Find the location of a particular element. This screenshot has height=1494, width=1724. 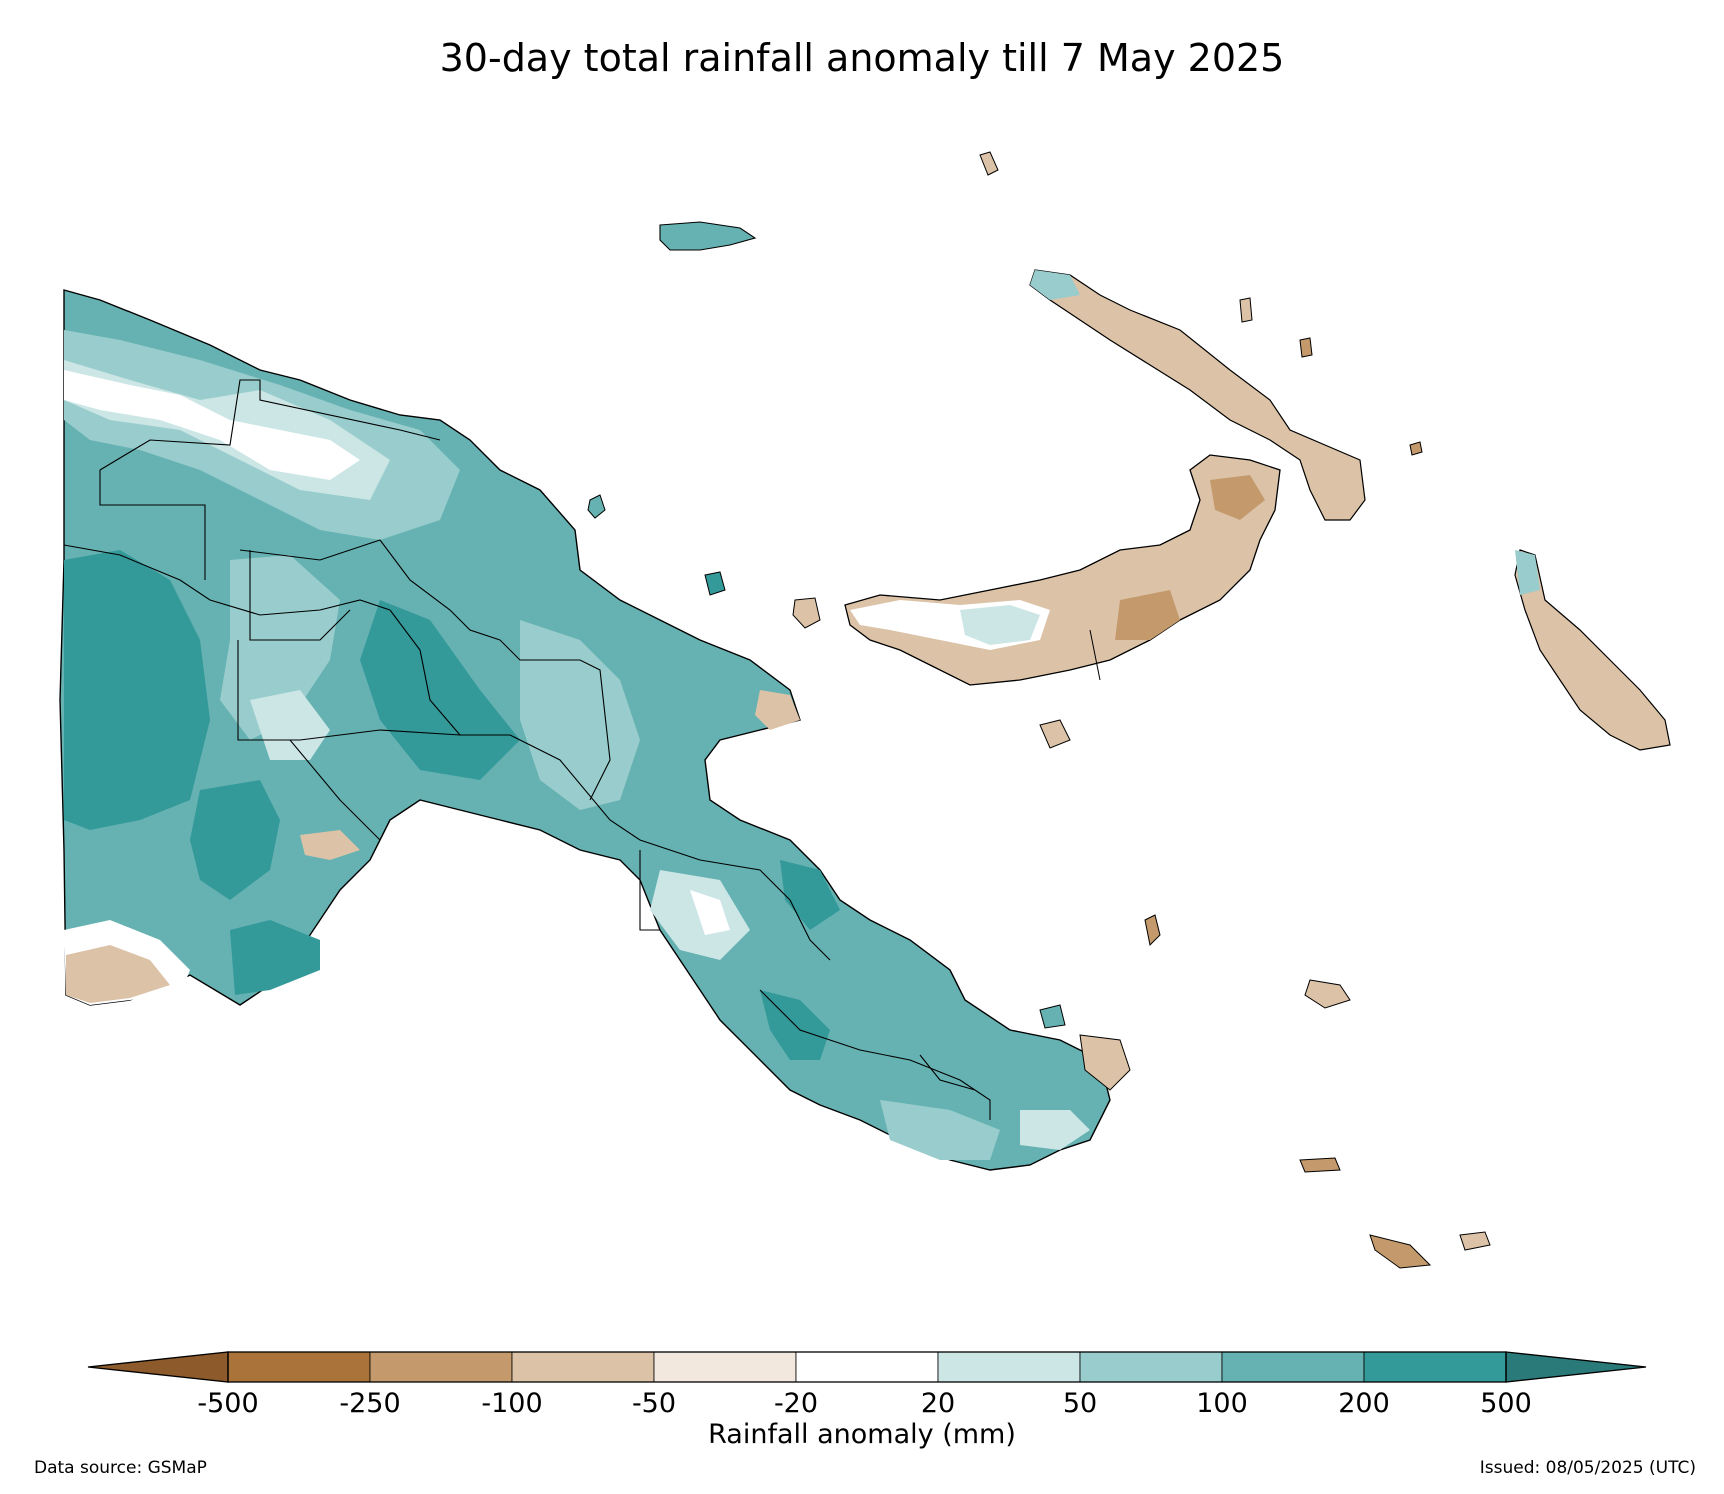

zone-dry-madang is located at coordinates (777, 710).